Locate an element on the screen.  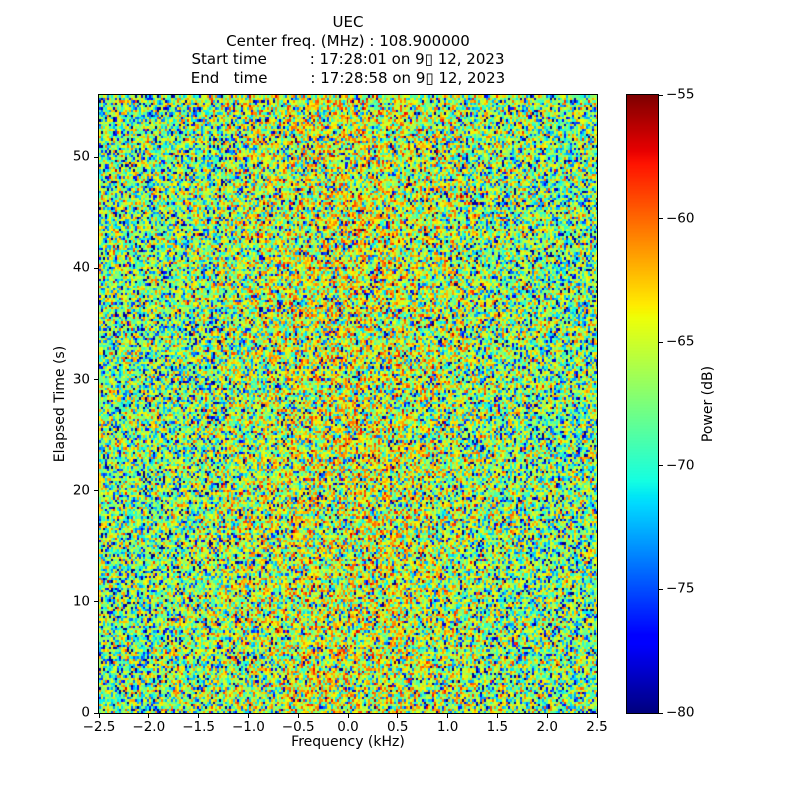
end-time-line: End time : 17:28:58 on 9▯ 12, 2023 is located at coordinates (348, 77).